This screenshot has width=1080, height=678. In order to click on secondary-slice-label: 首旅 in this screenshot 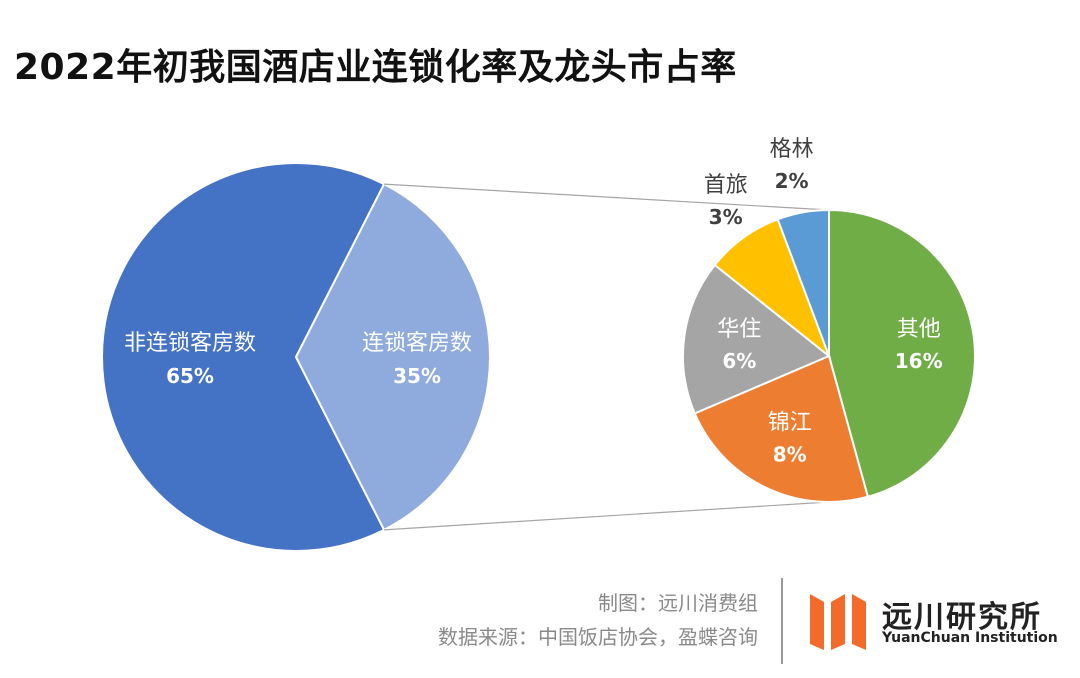, I will do `click(726, 185)`.